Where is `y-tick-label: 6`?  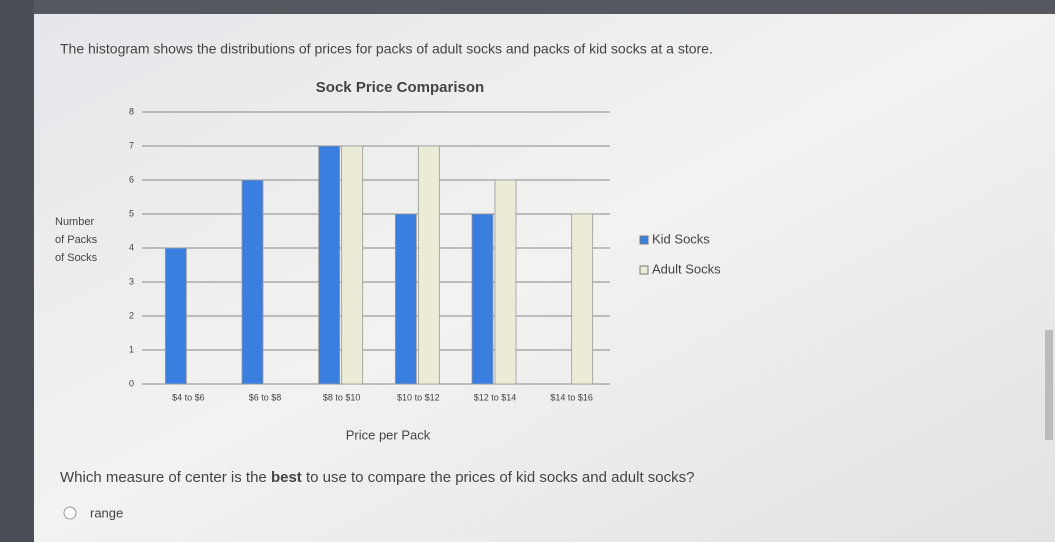
y-tick-label: 6 is located at coordinates (131, 179).